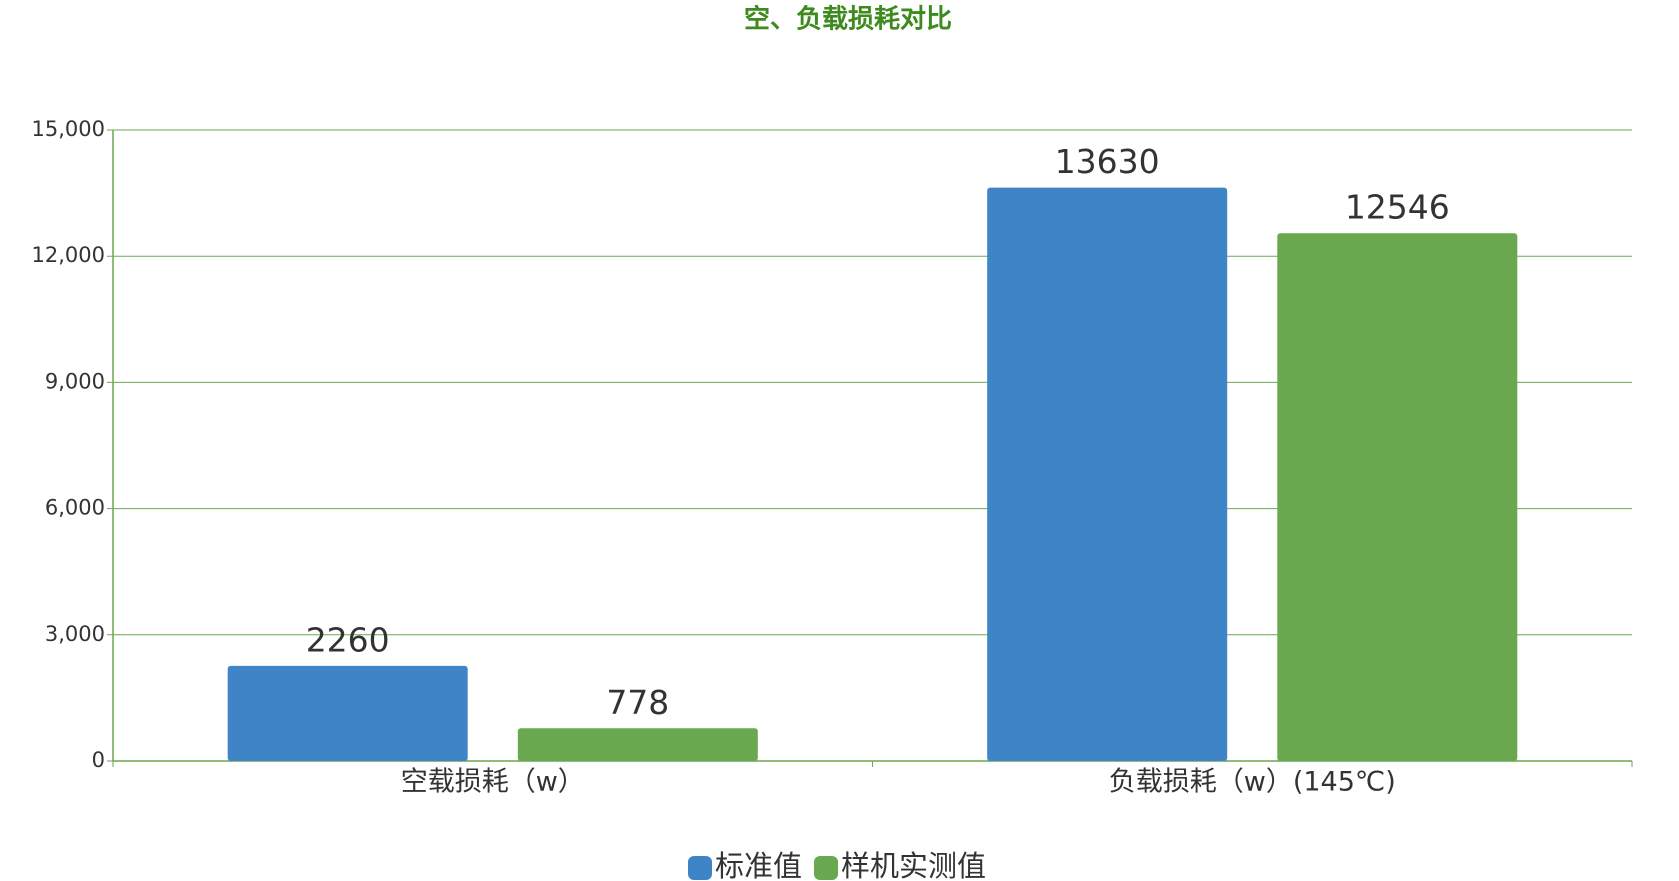  I want to click on x-tick-label: 空载损耗（w）, so click(493, 782).